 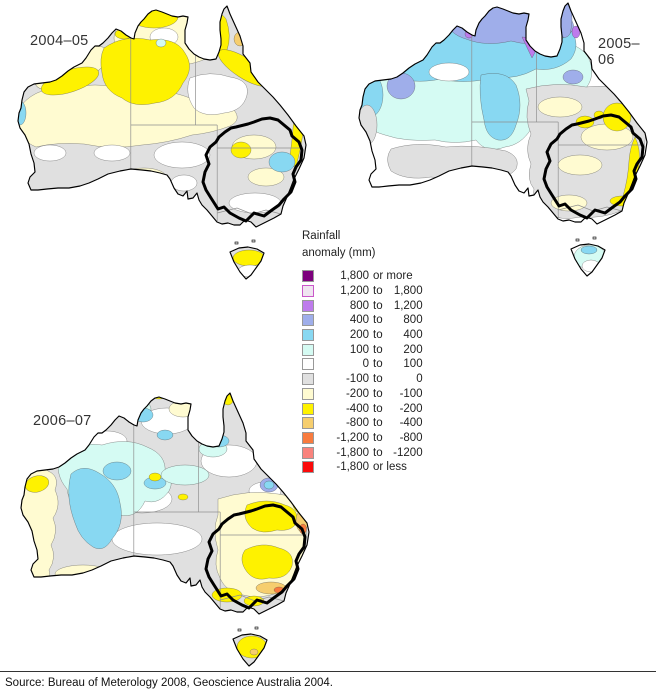 I want to click on legend-item: -100 to 0, so click(x=392, y=379).